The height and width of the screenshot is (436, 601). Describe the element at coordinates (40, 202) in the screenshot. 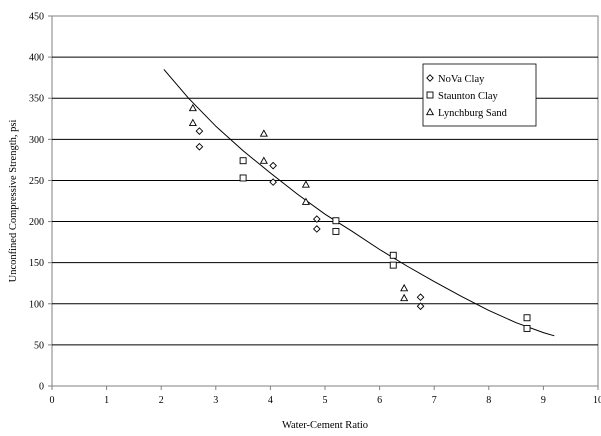

I see `y-axis: 0 50 100 150 200 250 300 350 400 450` at that location.